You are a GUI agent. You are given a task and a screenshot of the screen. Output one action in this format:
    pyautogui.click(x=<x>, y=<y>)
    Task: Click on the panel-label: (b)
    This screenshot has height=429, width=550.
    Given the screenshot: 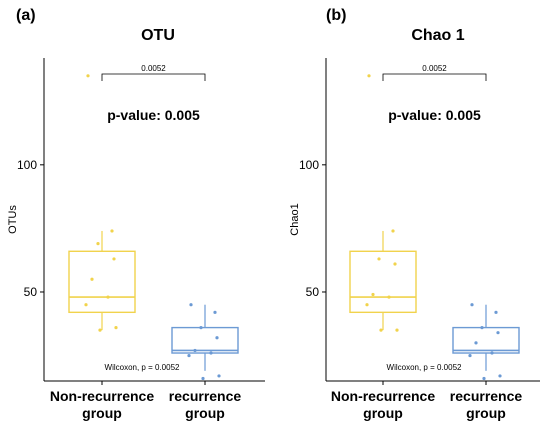 What is the action you would take?
    pyautogui.click(x=336, y=15)
    